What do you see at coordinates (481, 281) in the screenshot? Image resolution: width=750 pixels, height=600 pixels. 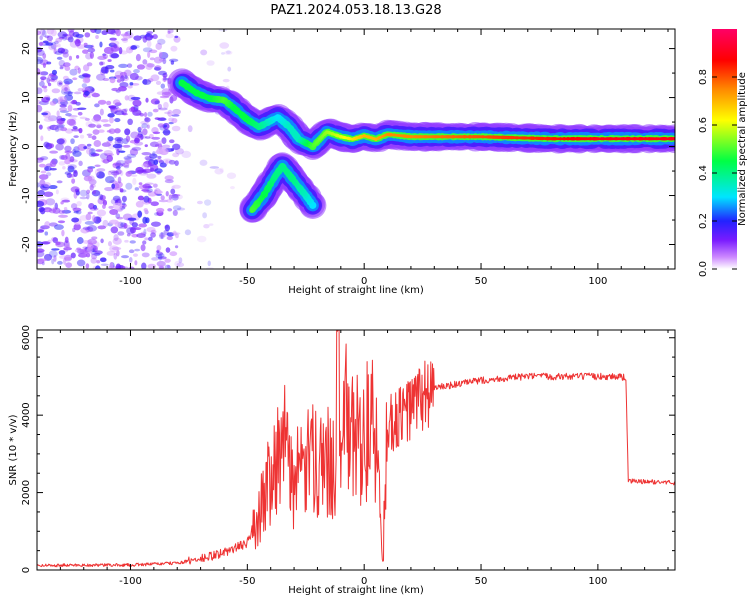 I see `x-tick-label: 50` at bounding box center [481, 281].